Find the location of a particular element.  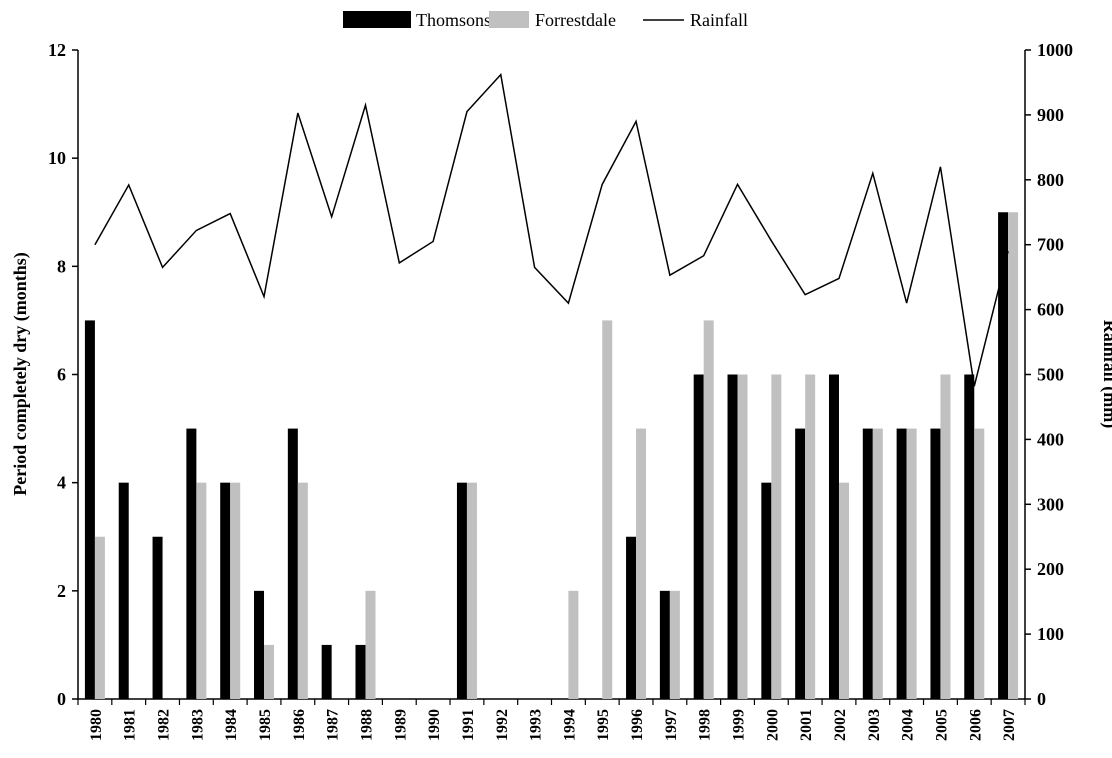

y-tick-label: 6 is located at coordinates (61, 375).